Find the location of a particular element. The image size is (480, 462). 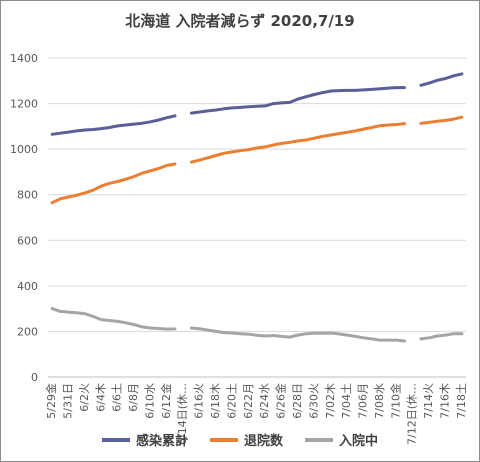

legend-swatch-cases is located at coordinates (115, 439).